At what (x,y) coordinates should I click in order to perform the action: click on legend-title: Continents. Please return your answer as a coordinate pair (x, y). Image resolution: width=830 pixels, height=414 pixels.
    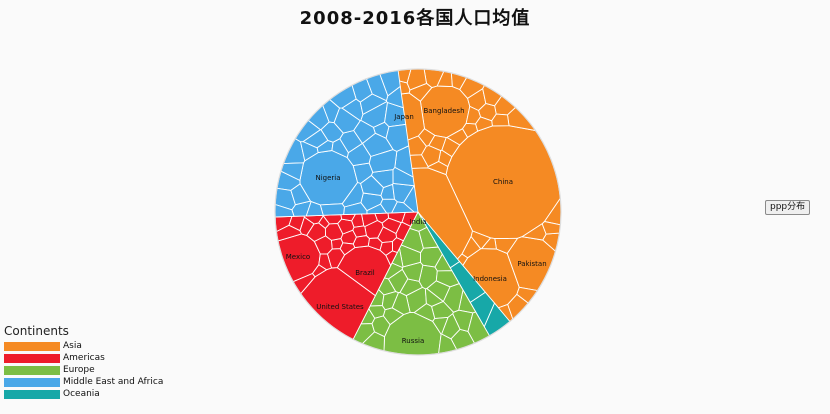
    Looking at the image, I should click on (36, 331).